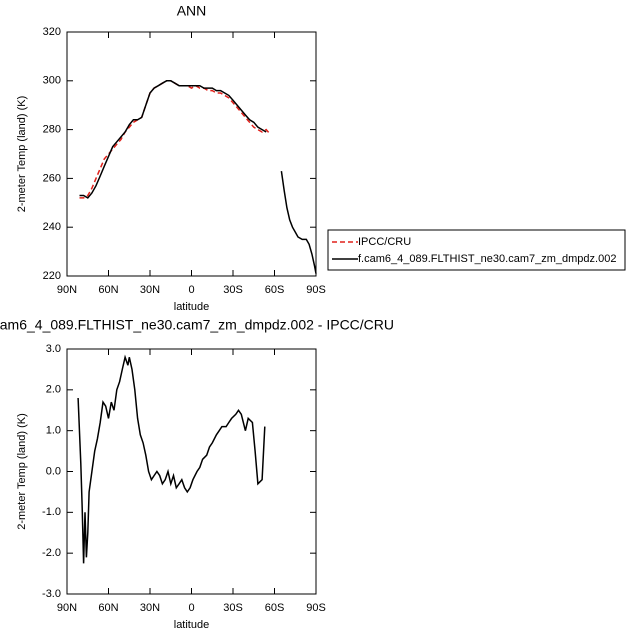 The height and width of the screenshot is (638, 630). I want to click on y-tick-label: 320, so click(52, 32).